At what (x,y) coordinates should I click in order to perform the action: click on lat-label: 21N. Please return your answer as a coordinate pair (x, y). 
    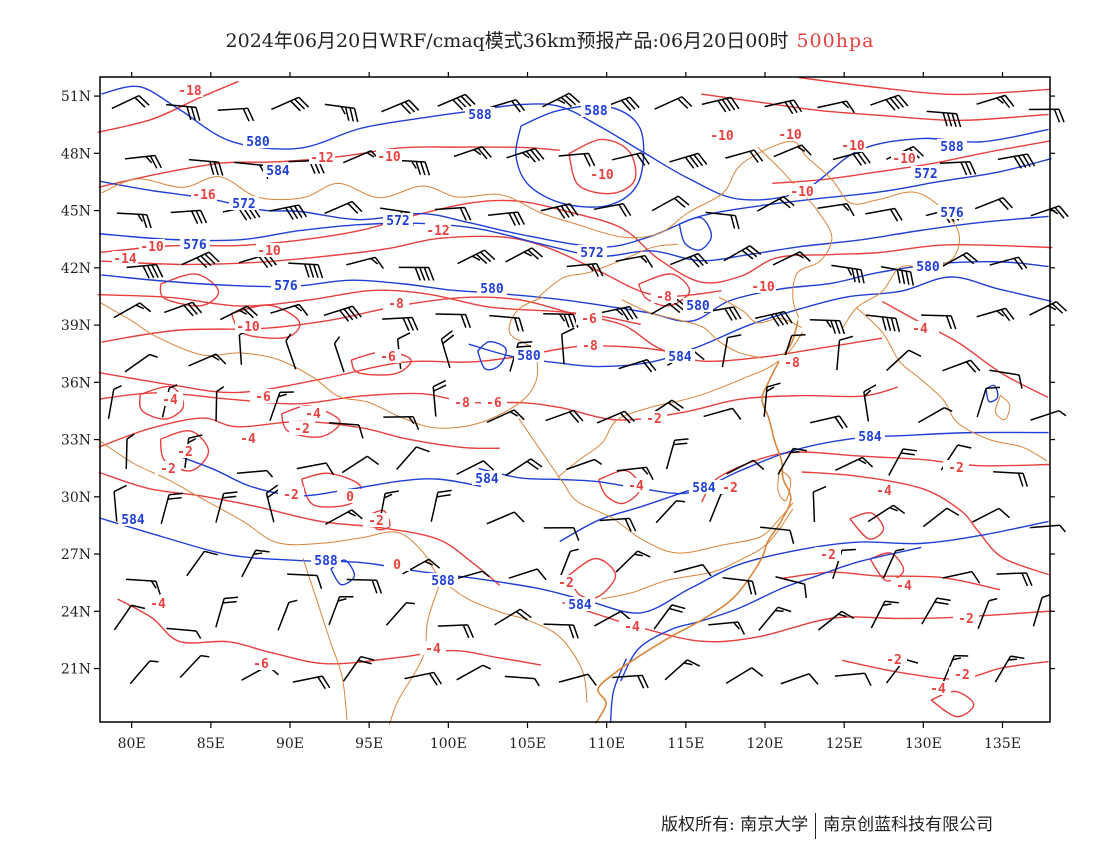
    Looking at the image, I should click on (76, 670).